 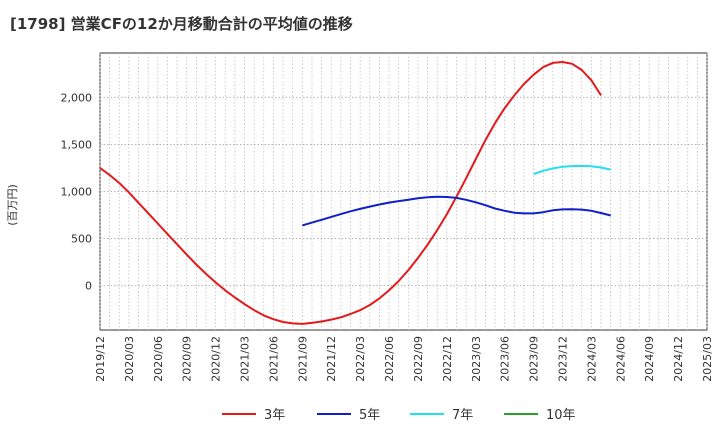 I want to click on y-tick-label: 0, so click(x=88, y=286).